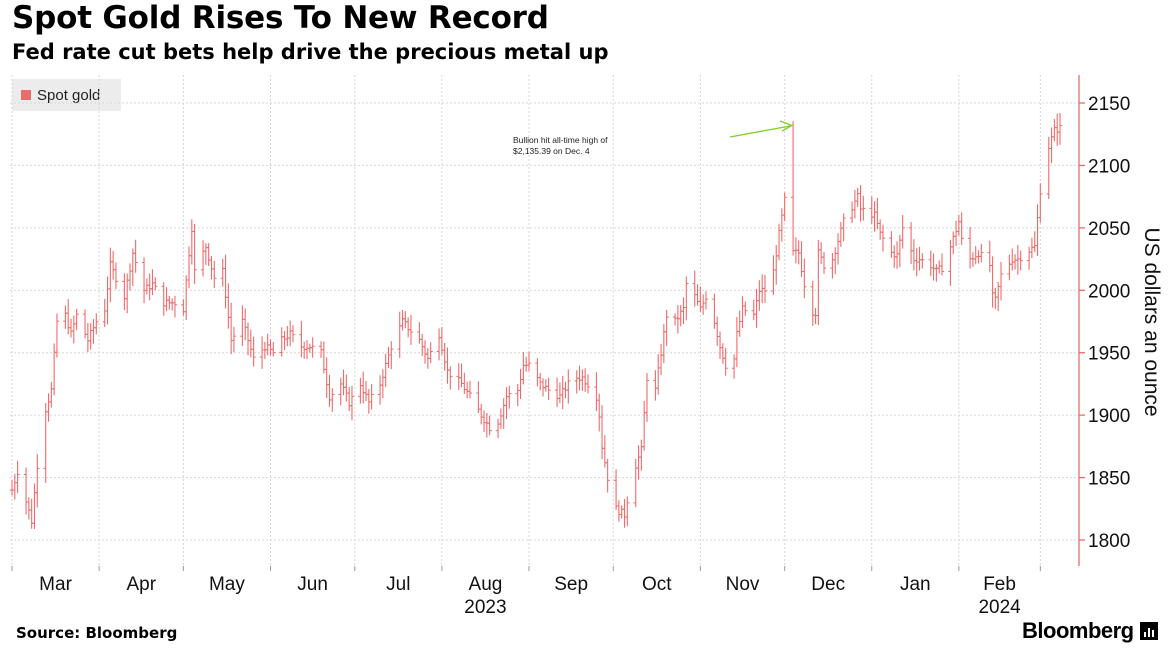 The image size is (1170, 649). I want to click on bloomberg-logo: Bloomberg, so click(1090, 631).